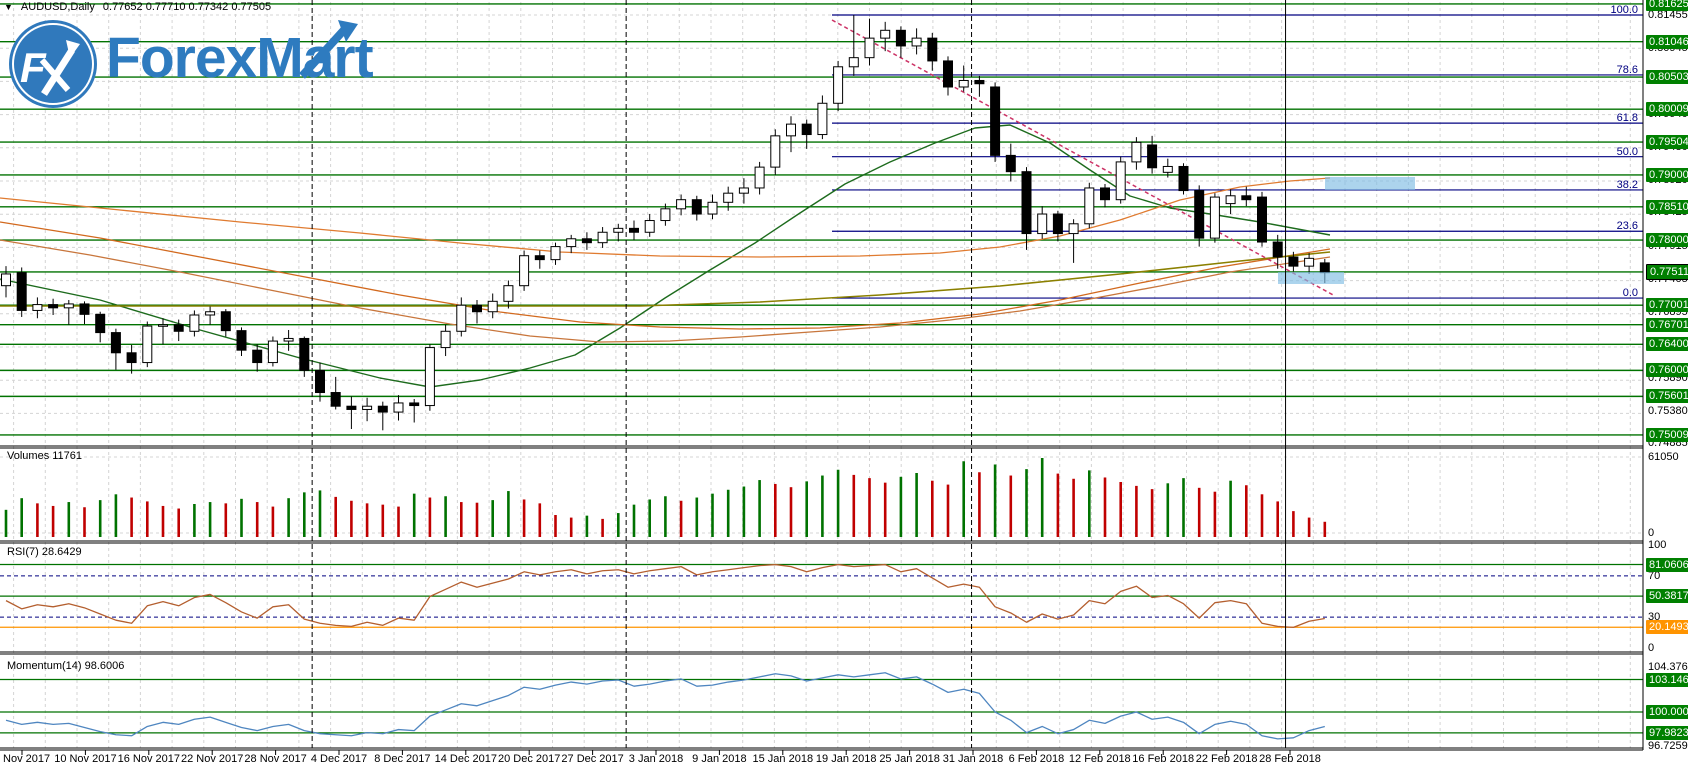  I want to click on date-label: 22 Nov 2017, so click(212, 759).